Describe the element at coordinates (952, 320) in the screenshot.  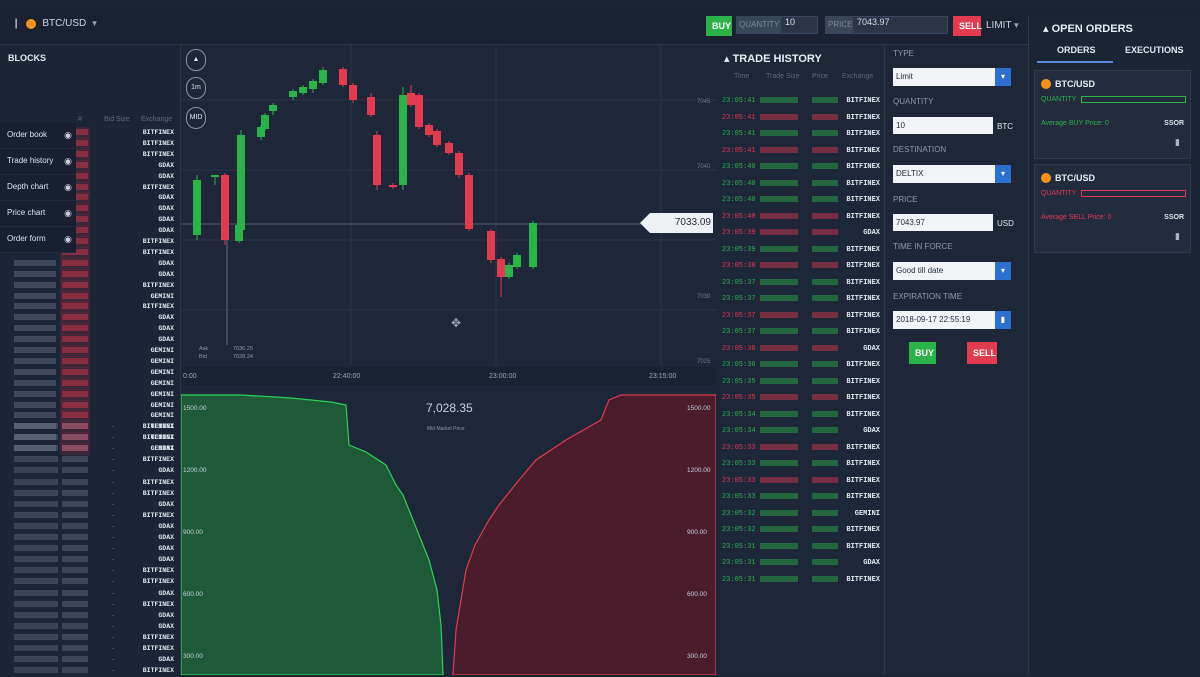
I see `expiration-time-input: 2018-09-17 22:55:19 ▮` at that location.